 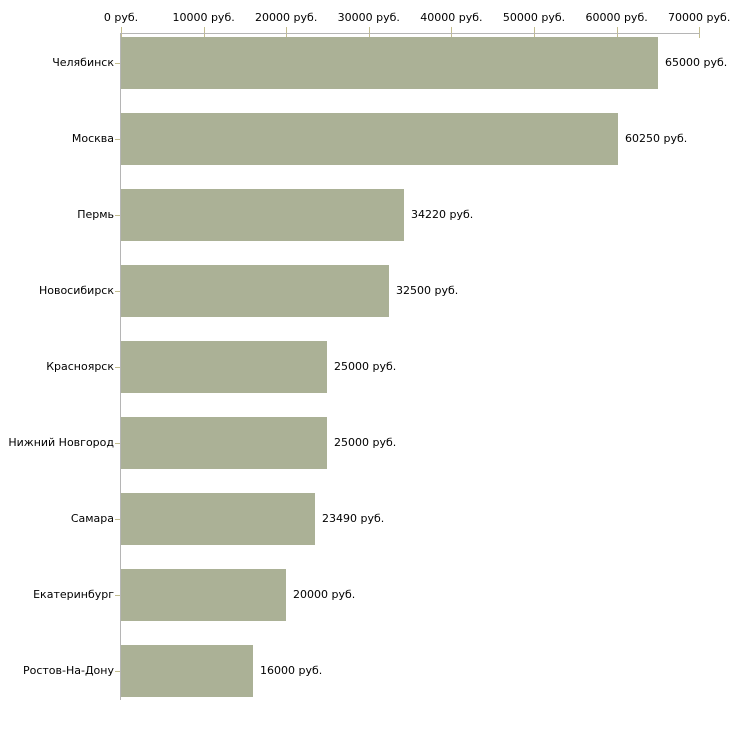 I want to click on category-label: Ростов-На-Дону, so click(x=68, y=670).